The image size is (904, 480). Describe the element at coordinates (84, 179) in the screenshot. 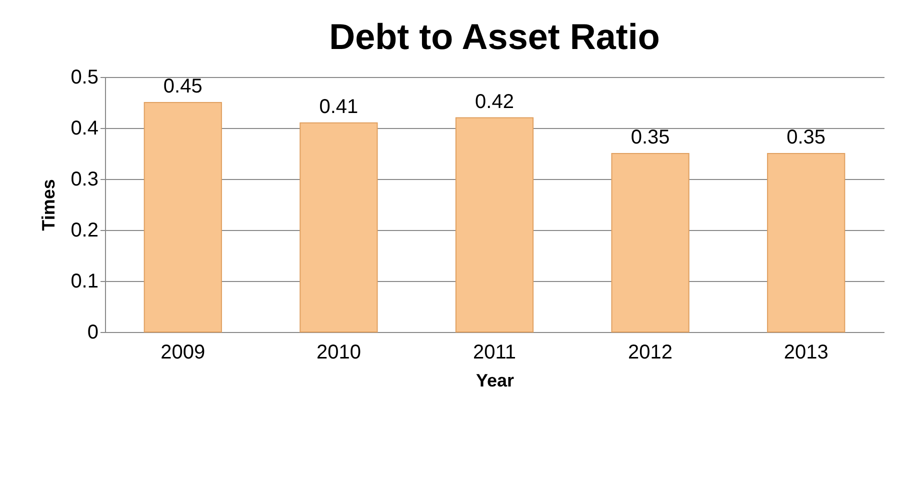

I see `y-tick-label: 0.3` at that location.